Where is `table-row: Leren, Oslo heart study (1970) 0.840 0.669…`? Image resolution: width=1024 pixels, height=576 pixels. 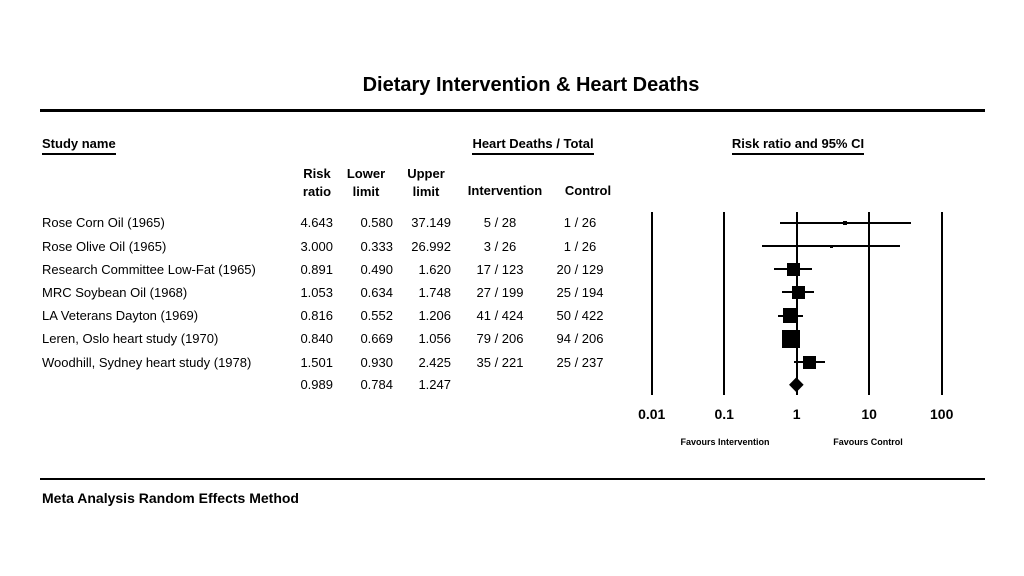 table-row: Leren, Oslo heart study (1970) 0.840 0.669… is located at coordinates (512, 338).